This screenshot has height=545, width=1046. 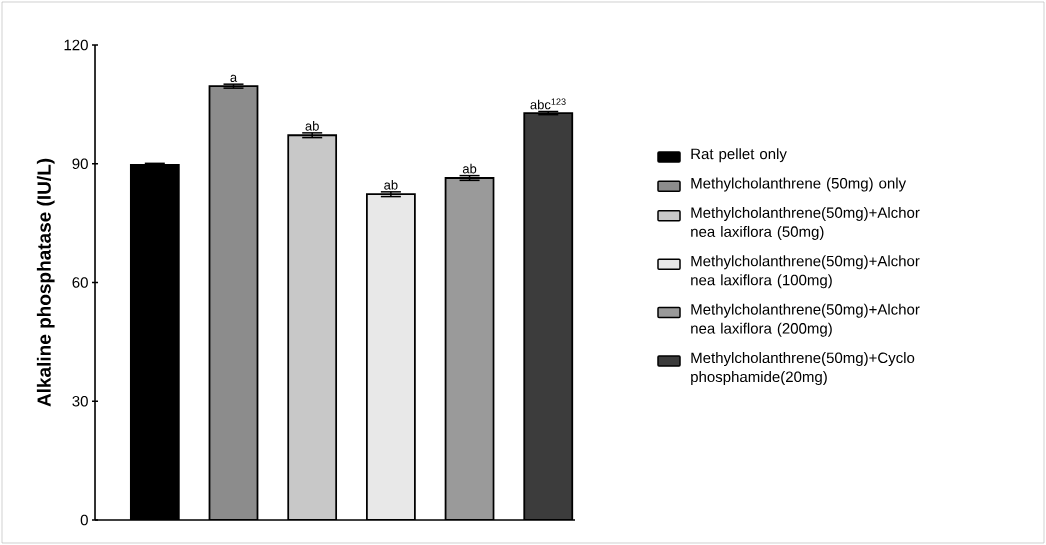 I want to click on y-tick-label: 30, so click(x=80, y=401).